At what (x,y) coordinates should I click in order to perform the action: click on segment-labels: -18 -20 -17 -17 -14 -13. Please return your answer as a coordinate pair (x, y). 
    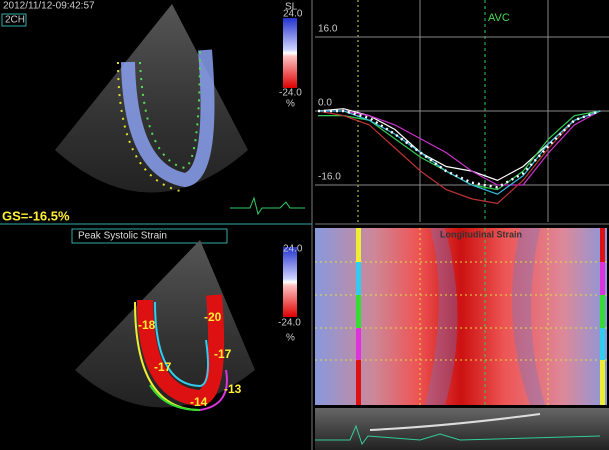
    Looking at the image, I should click on (190, 359).